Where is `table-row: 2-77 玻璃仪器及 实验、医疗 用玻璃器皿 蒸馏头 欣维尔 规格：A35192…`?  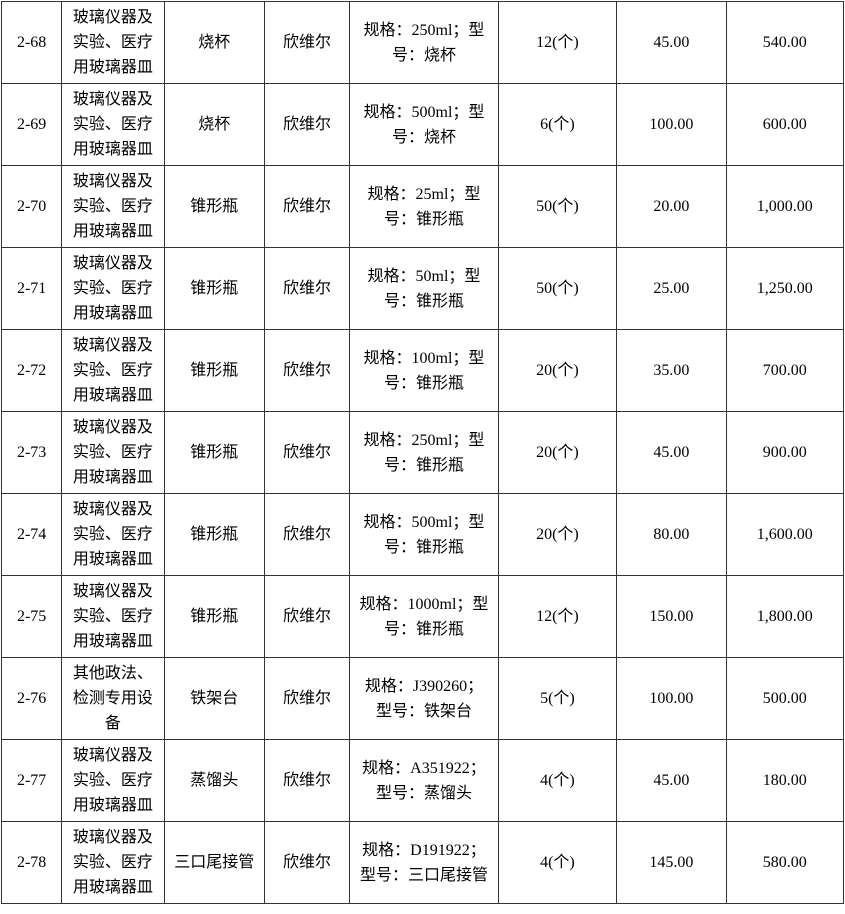 table-row: 2-77 玻璃仪器及 实验、医疗 用玻璃器皿 蒸馏头 欣维尔 规格：A35192… is located at coordinates (422, 780).